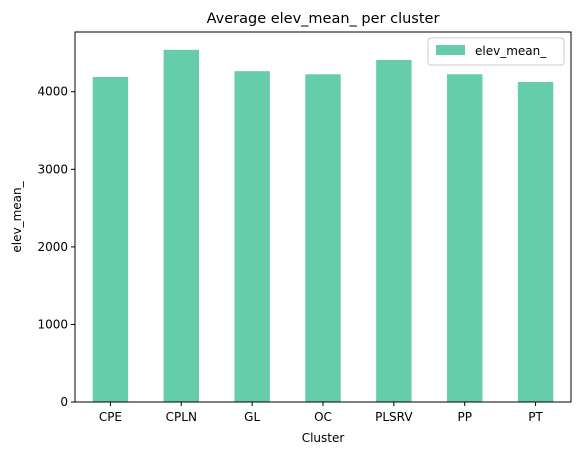  I want to click on y-tick-label: 3000, so click(52, 169).